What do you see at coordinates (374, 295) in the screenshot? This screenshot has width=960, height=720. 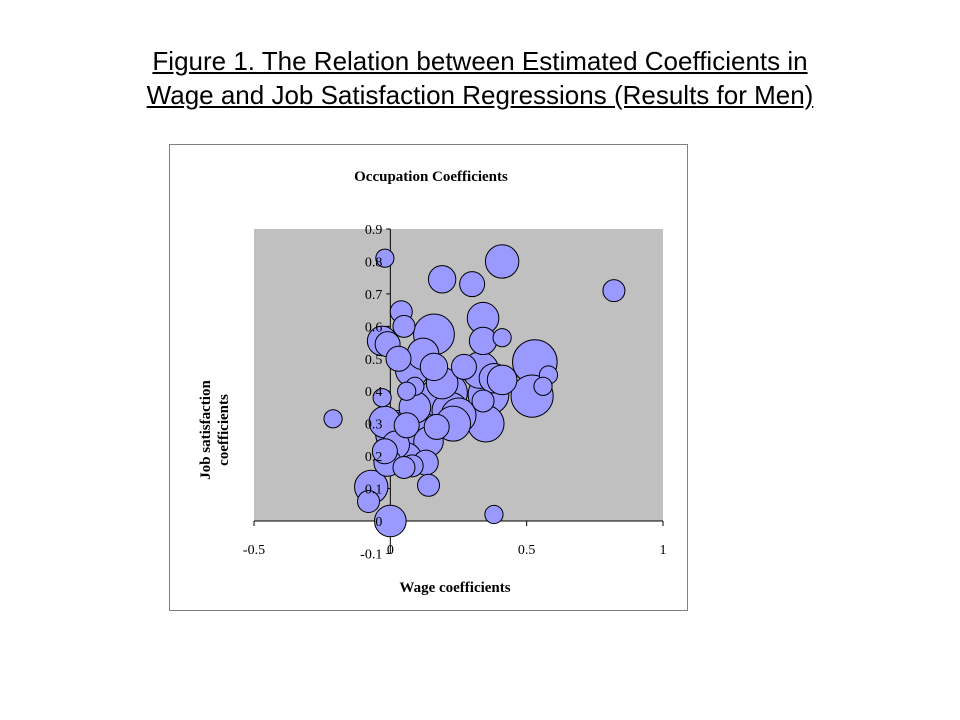 I see `y-tick-label: 0.7` at bounding box center [374, 295].